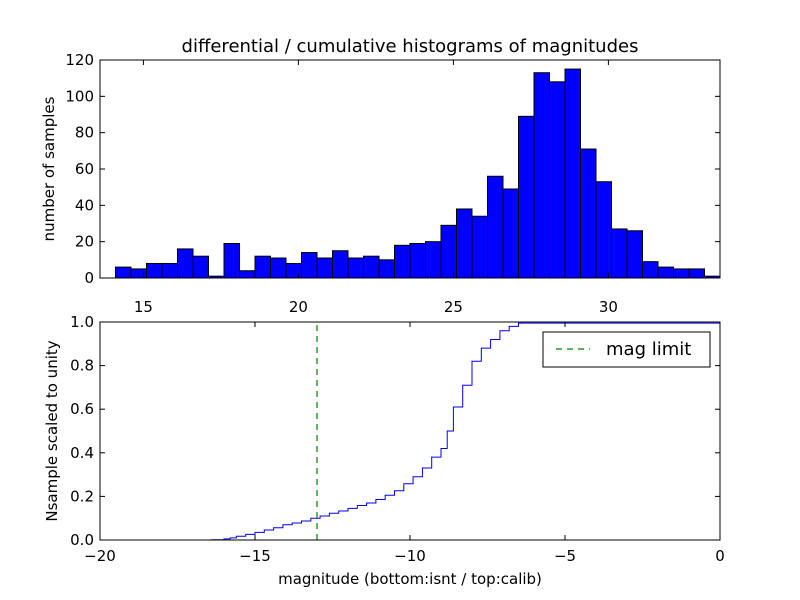 This screenshot has height=600, width=800. What do you see at coordinates (100, 556) in the screenshot?
I see `cumulative-x-tick-label: −20` at bounding box center [100, 556].